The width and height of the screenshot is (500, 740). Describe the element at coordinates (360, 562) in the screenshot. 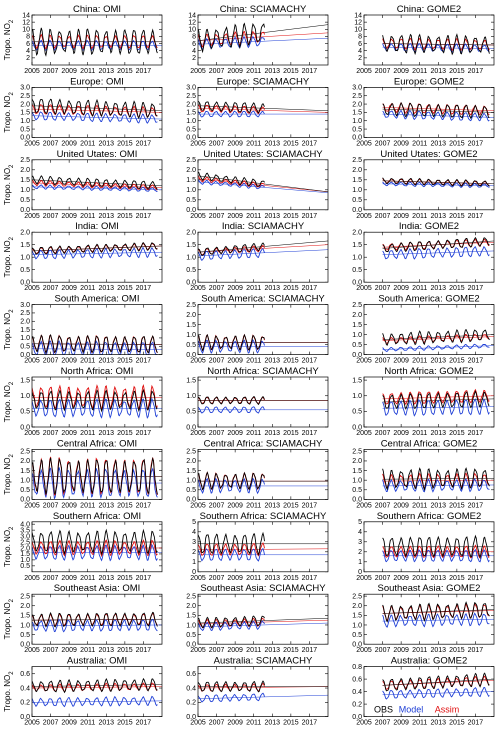

I see `y-tick-label: 1` at that location.